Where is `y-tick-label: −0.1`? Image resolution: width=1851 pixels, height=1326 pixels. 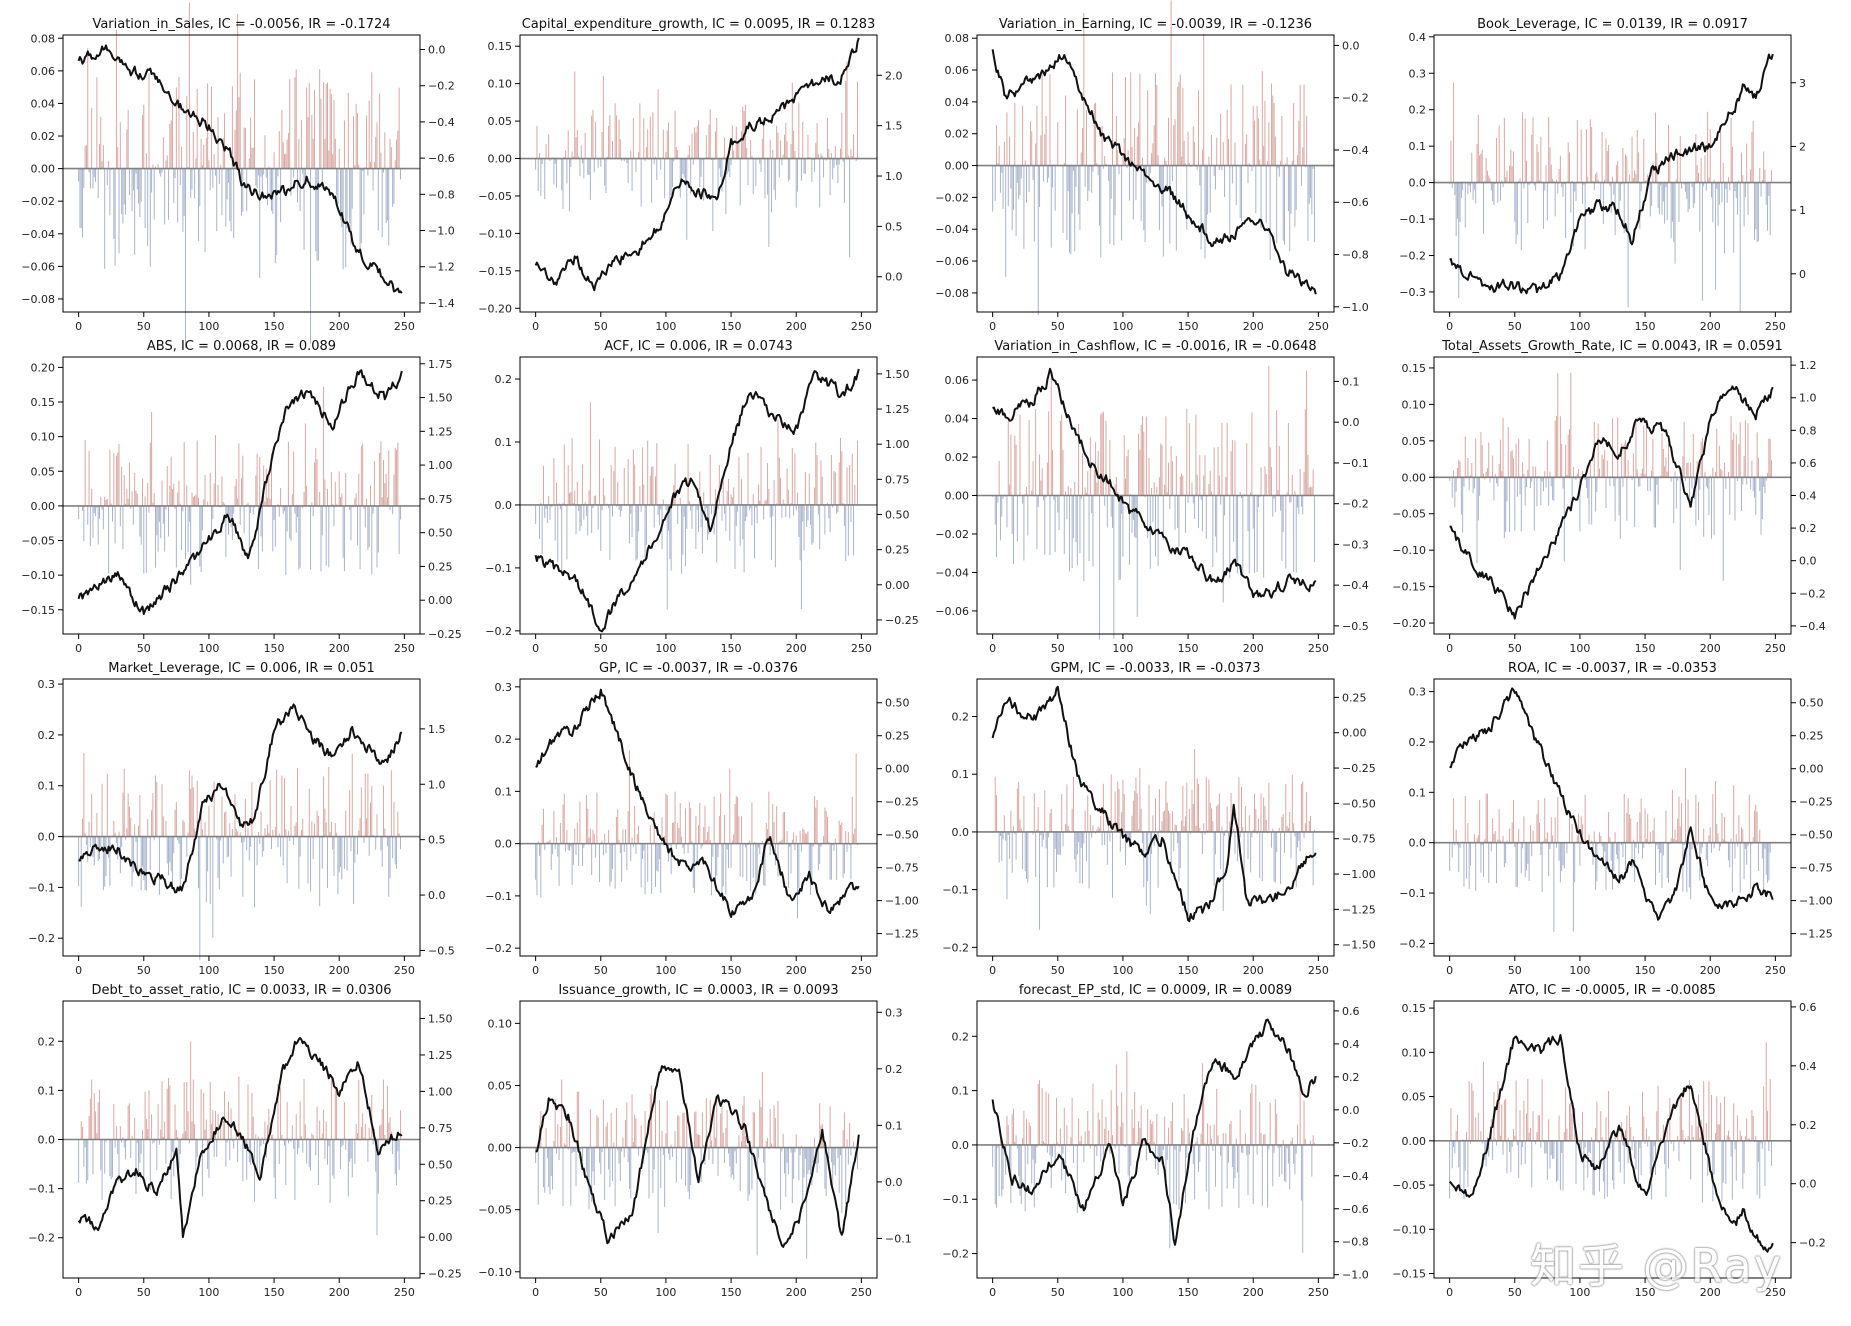
y-tick-label: −0.1 is located at coordinates (498, 896).